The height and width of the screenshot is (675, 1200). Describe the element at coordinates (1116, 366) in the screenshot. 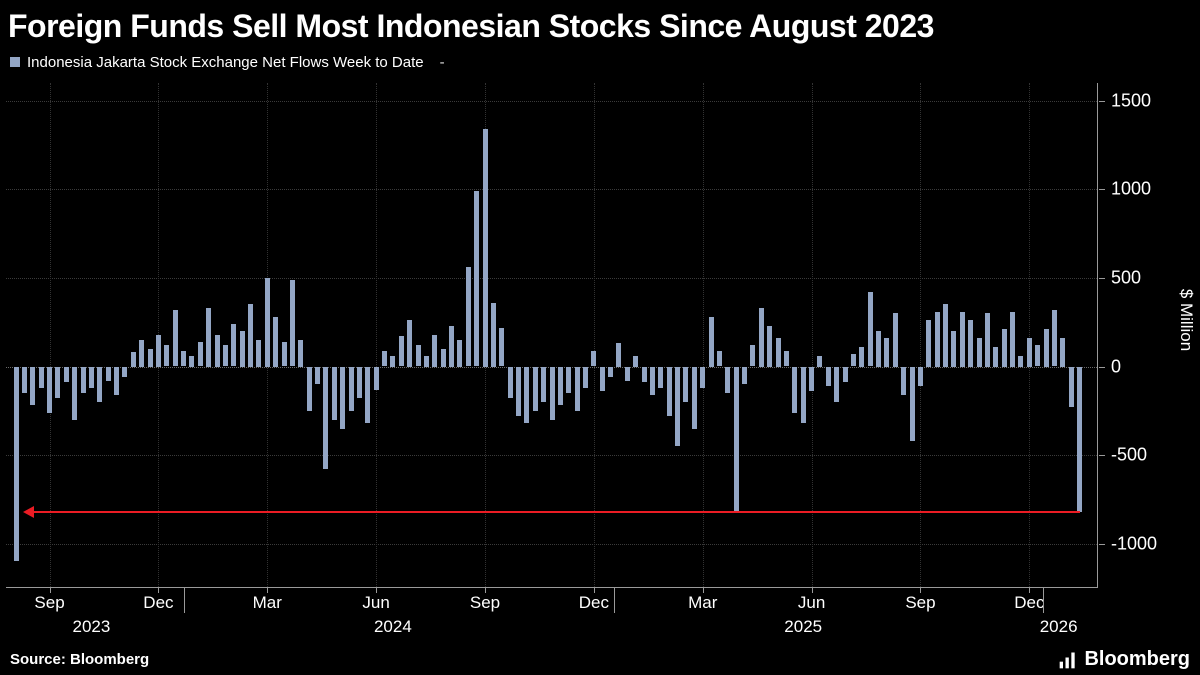

I see `y-tick-label: 0` at that location.